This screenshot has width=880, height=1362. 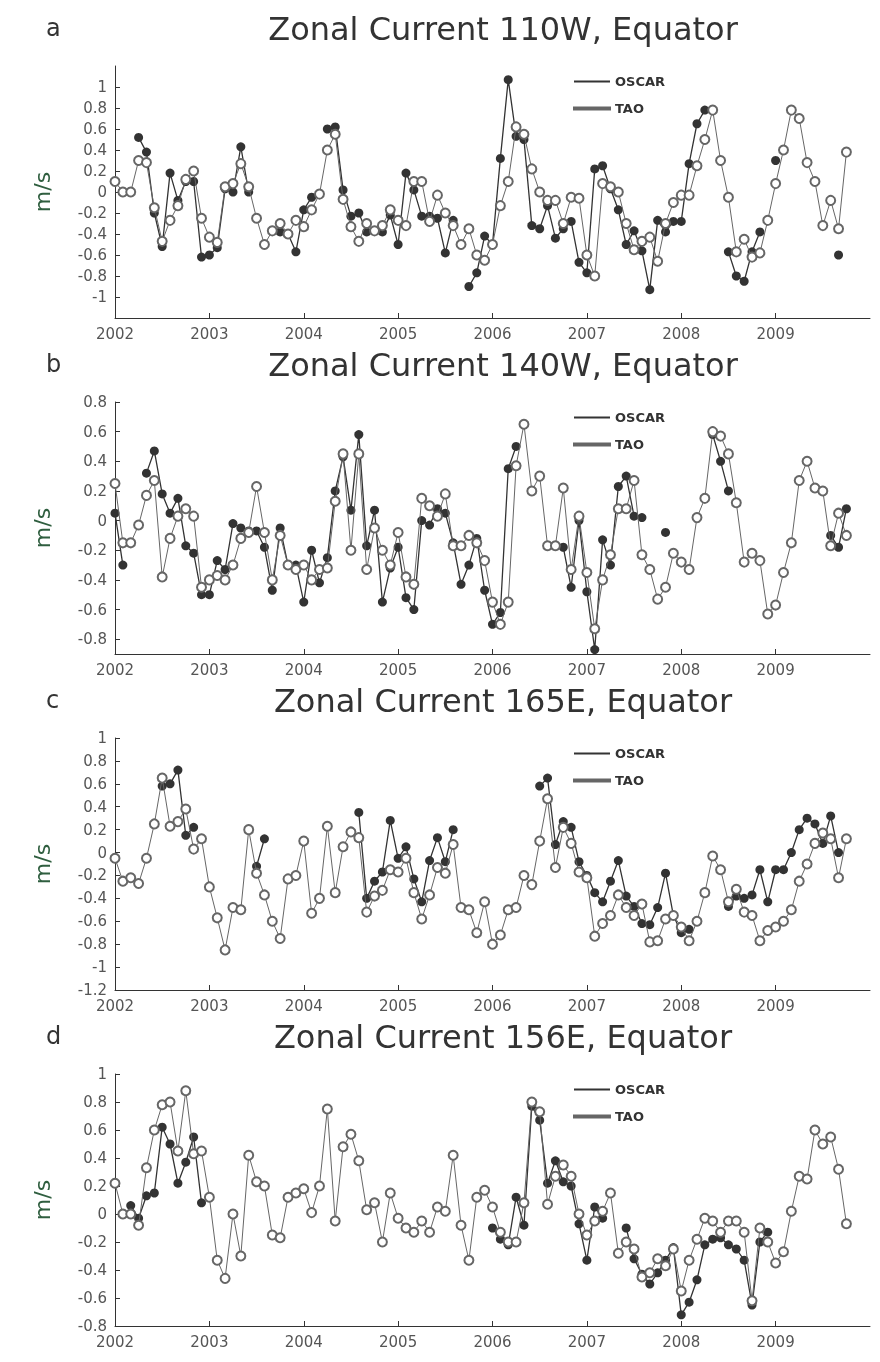 I want to click on text: b, so click(x=54, y=364).